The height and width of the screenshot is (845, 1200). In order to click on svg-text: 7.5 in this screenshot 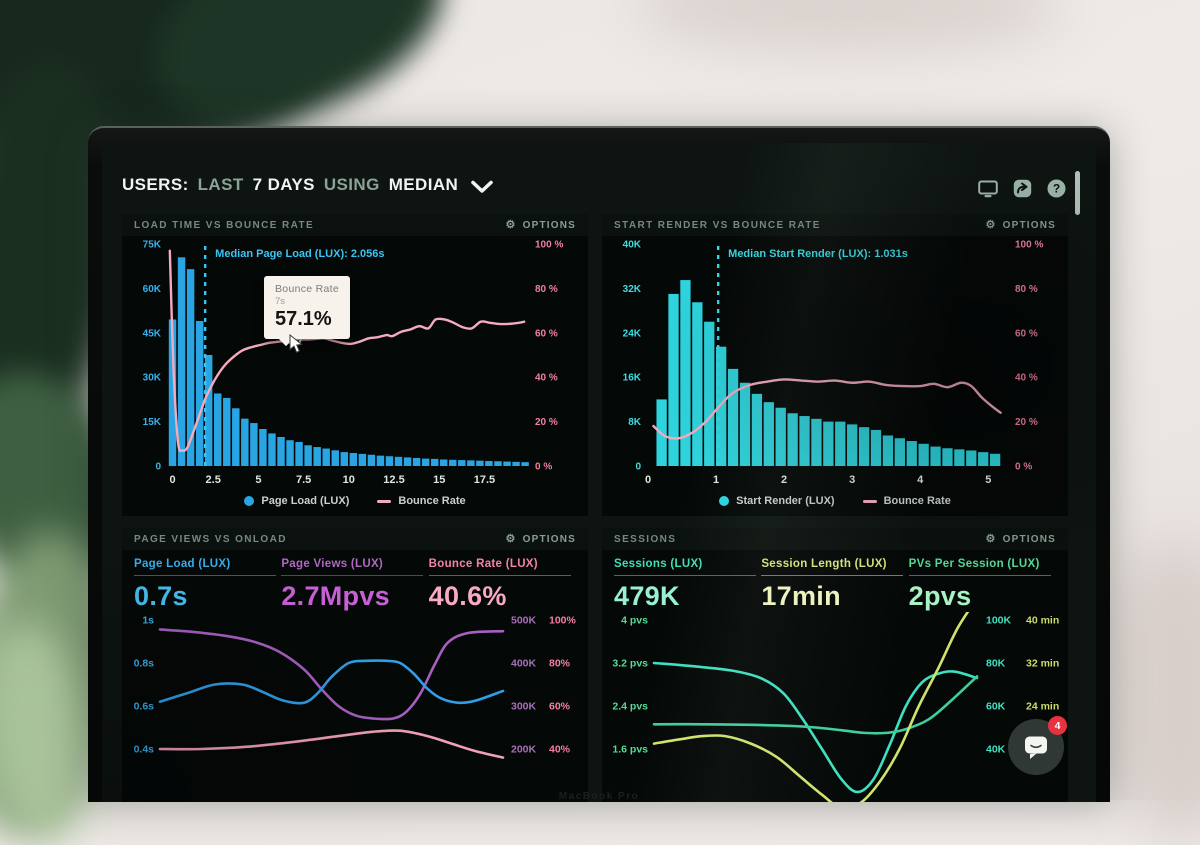, I will do `click(303, 480)`.